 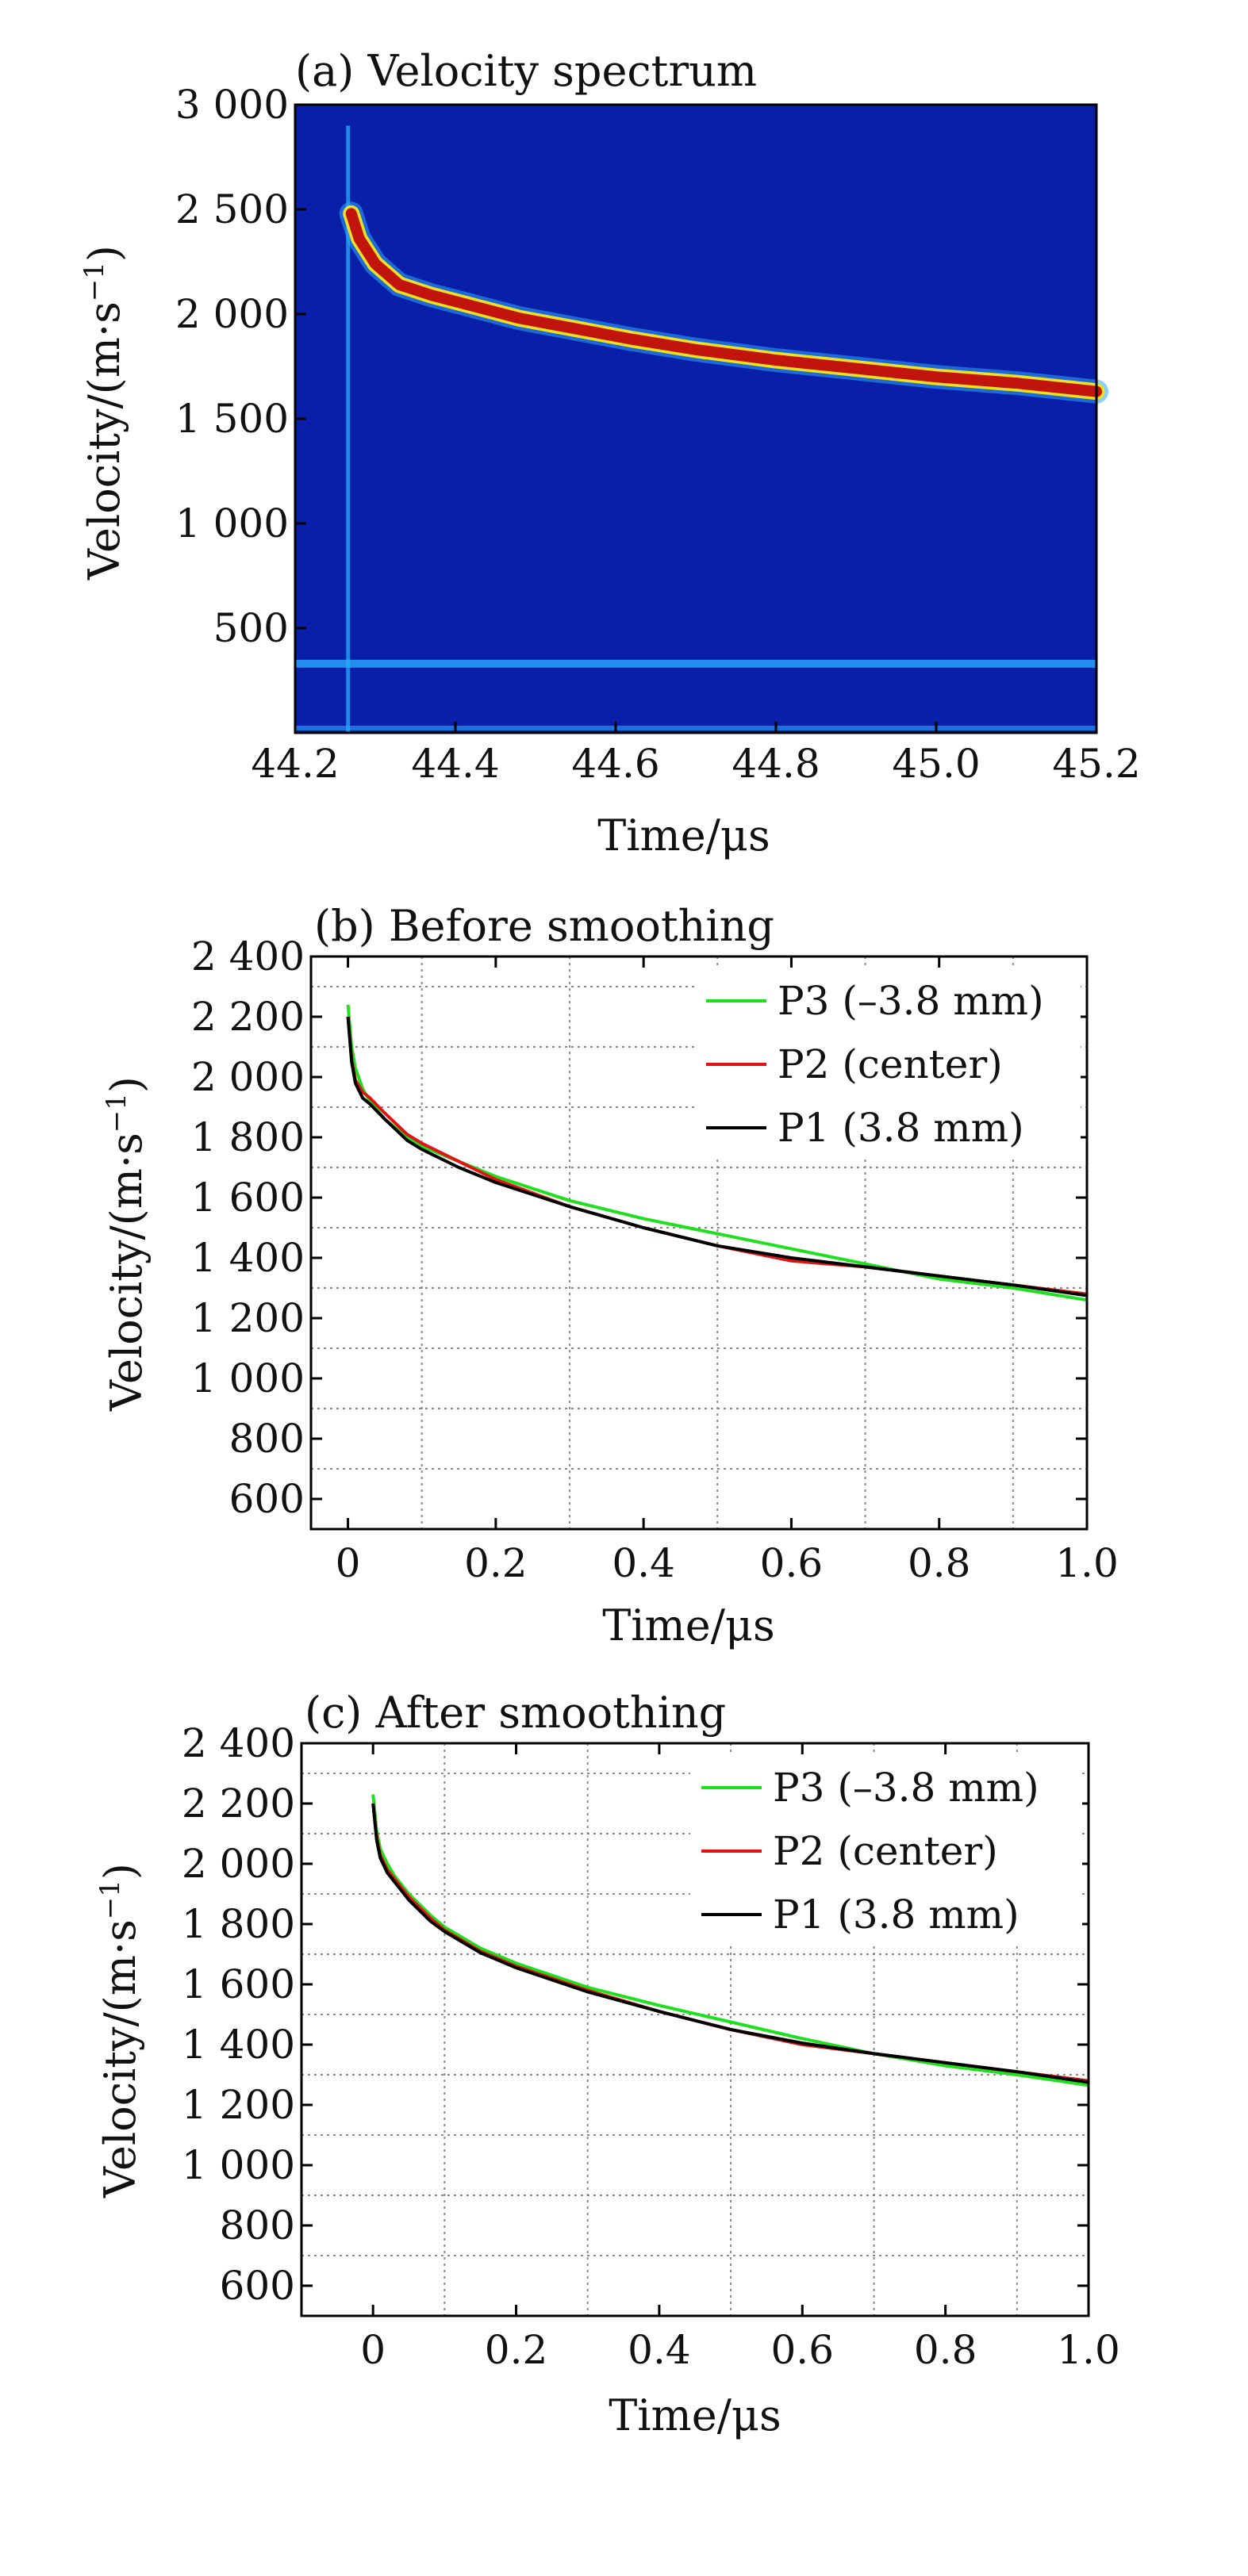 I want to click on after-smoothing-lines, so click(x=730, y=1941).